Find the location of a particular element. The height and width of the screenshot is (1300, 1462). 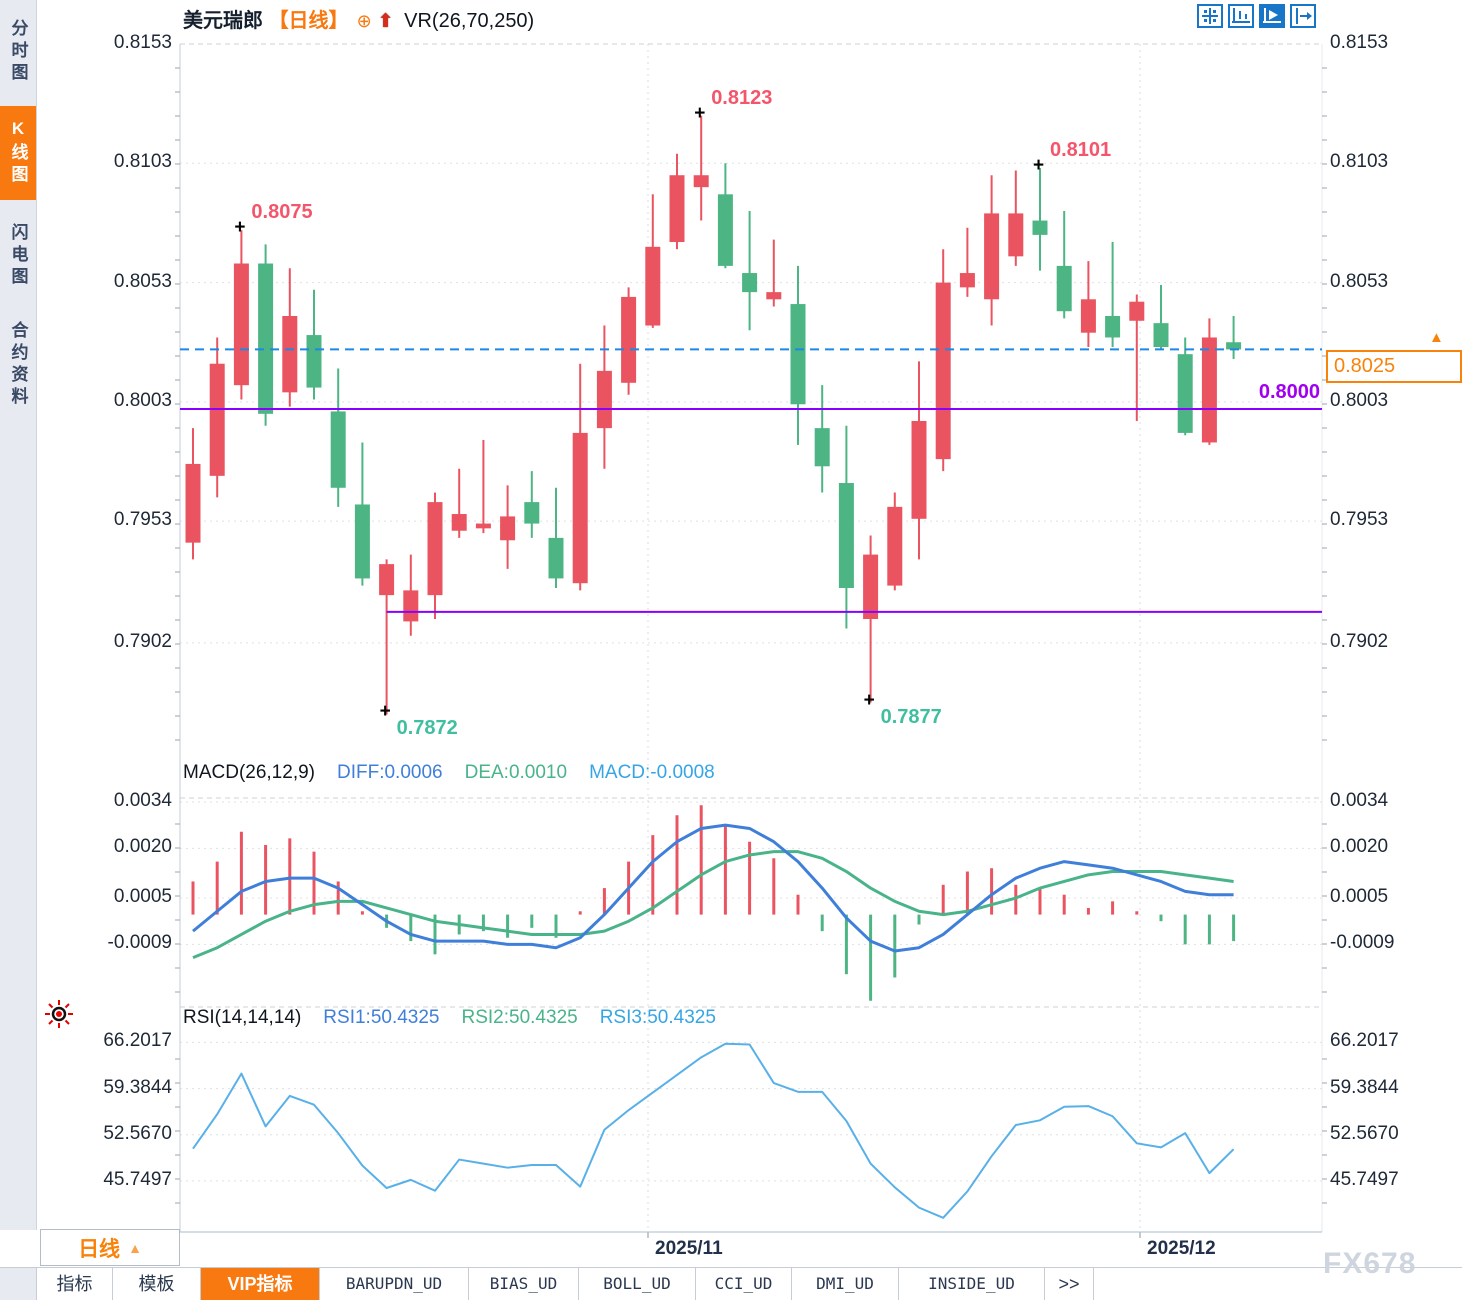

bottom-tab-1: 指标 is located at coordinates (75, 1284).